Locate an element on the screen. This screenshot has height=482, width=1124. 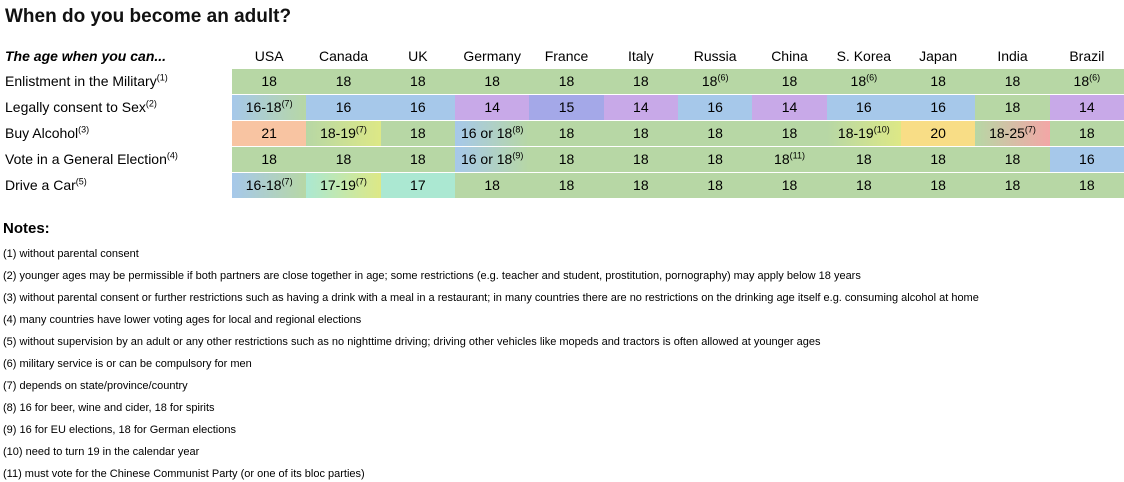
age-cell: 15 is located at coordinates (566, 107).